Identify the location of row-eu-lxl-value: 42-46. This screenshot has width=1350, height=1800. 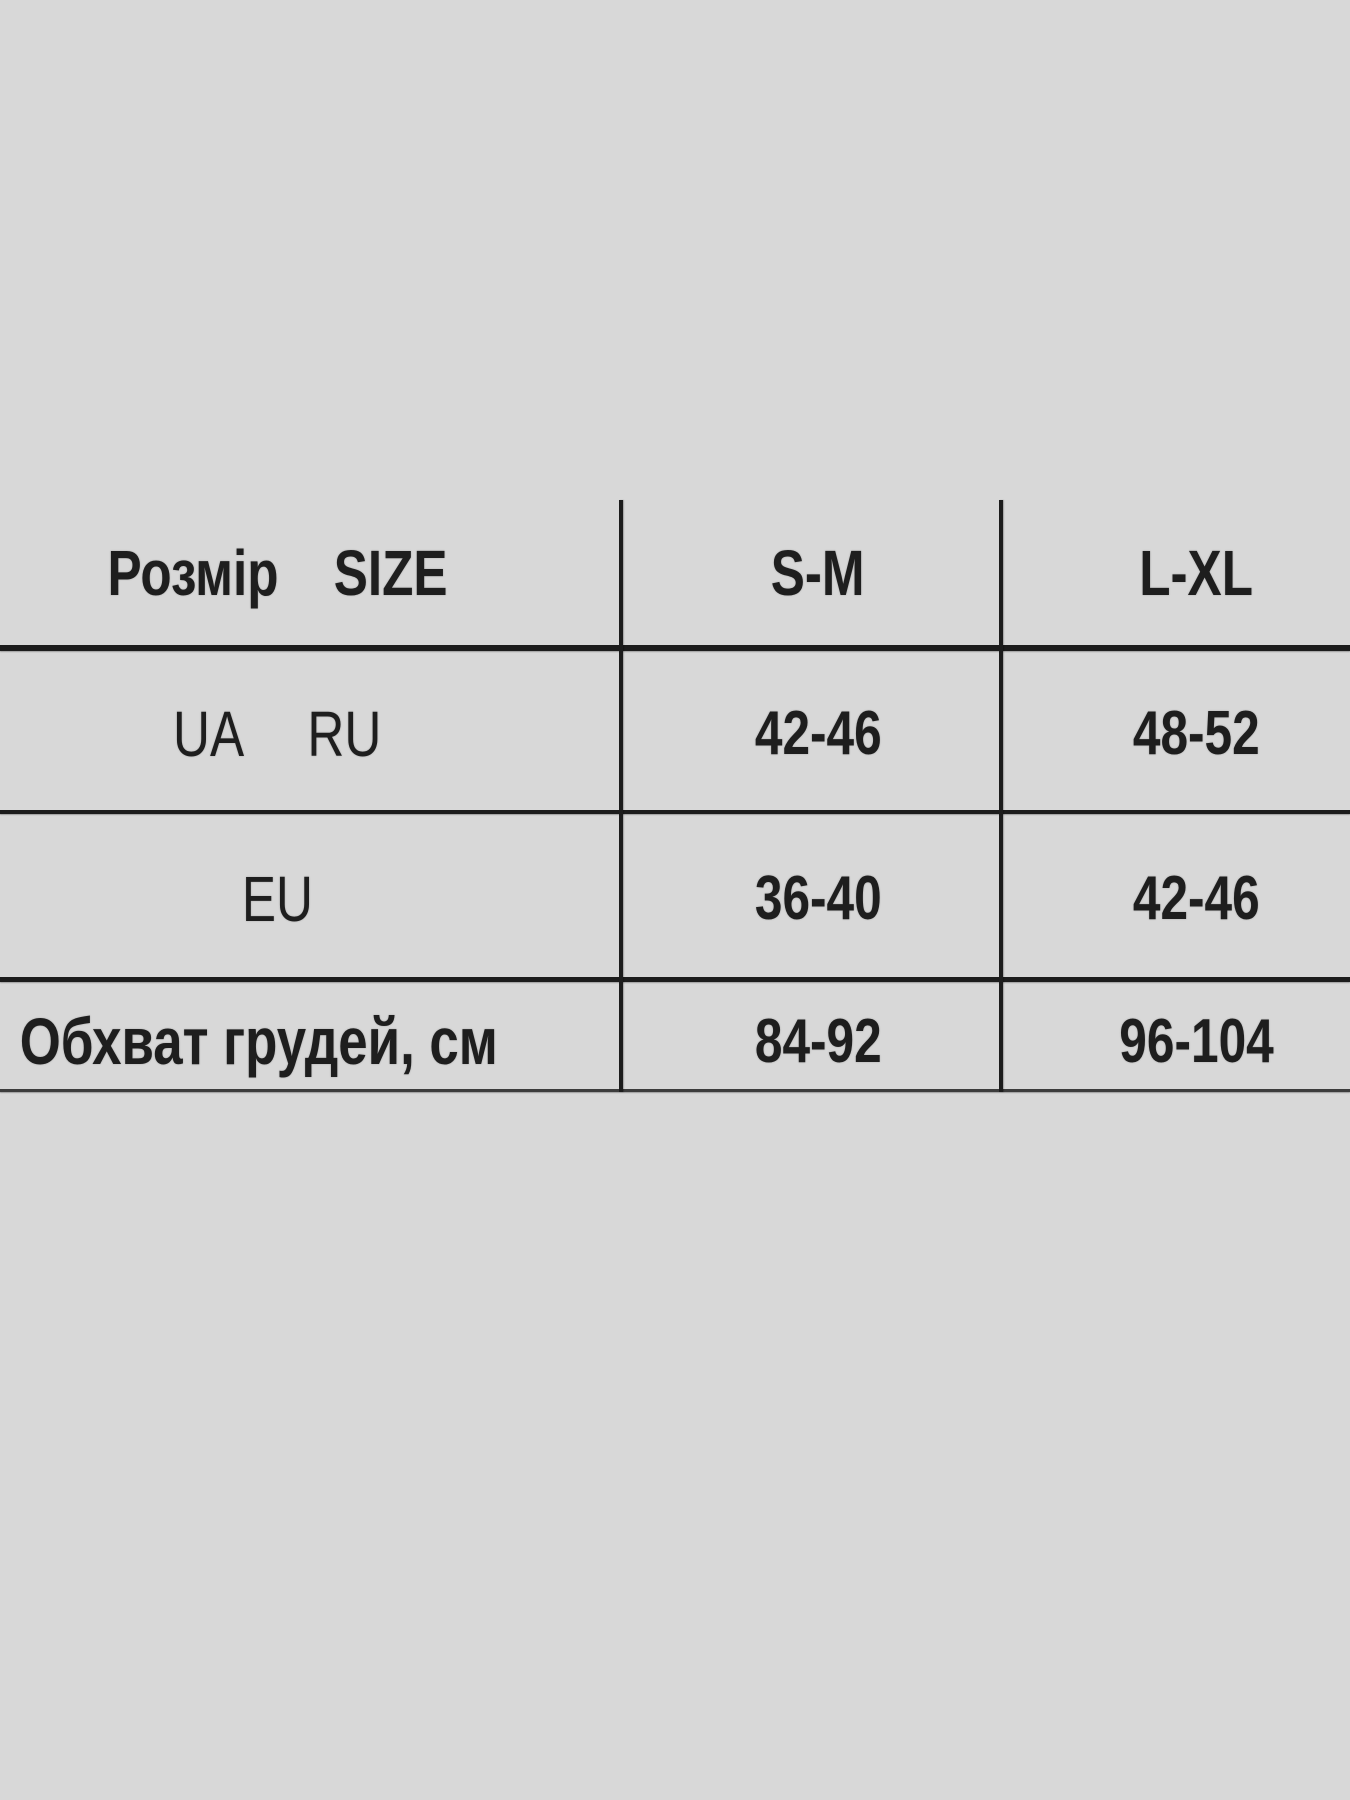
(1196, 898).